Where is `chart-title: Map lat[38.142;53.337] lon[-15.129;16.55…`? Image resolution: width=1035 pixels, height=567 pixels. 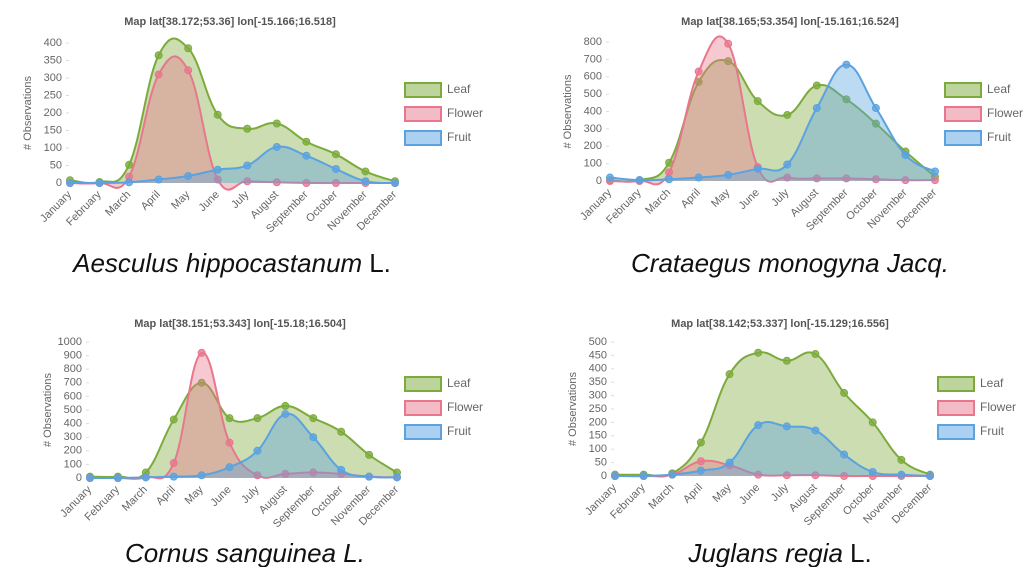
chart-title: Map lat[38.142;53.337] lon[-15.129;16.55… is located at coordinates (780, 324).